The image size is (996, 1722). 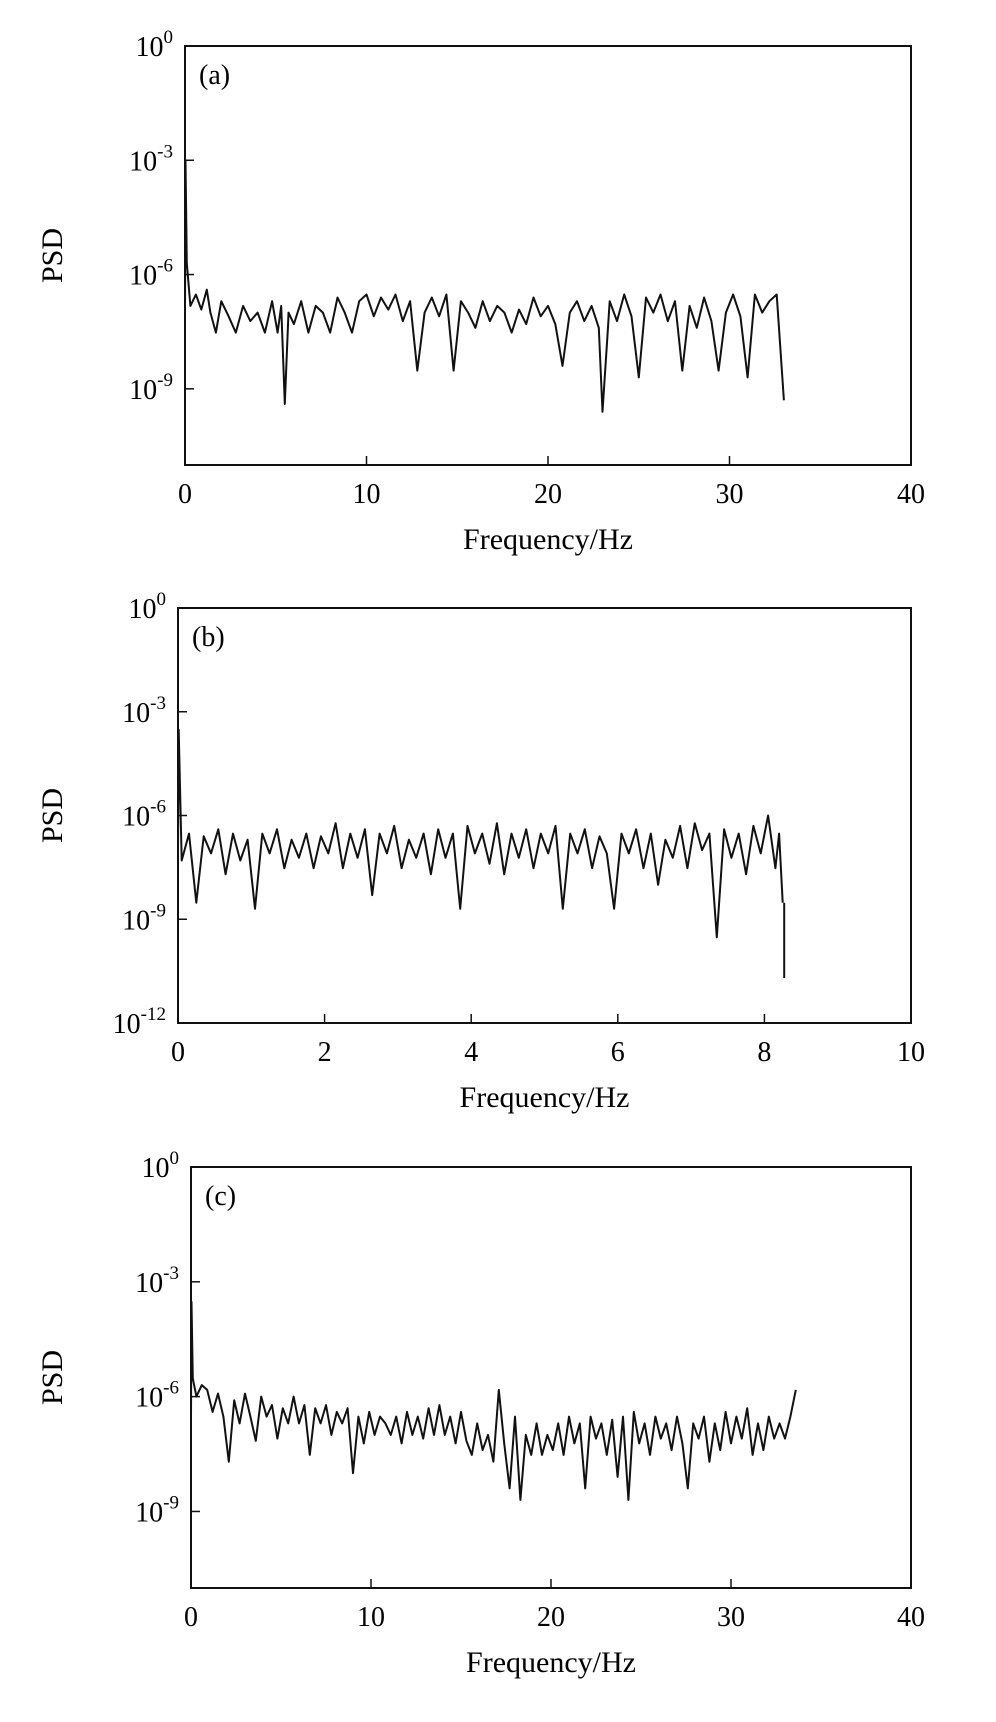 What do you see at coordinates (52, 1377) in the screenshot?
I see `panel-c-y-axis-label: PSD` at bounding box center [52, 1377].